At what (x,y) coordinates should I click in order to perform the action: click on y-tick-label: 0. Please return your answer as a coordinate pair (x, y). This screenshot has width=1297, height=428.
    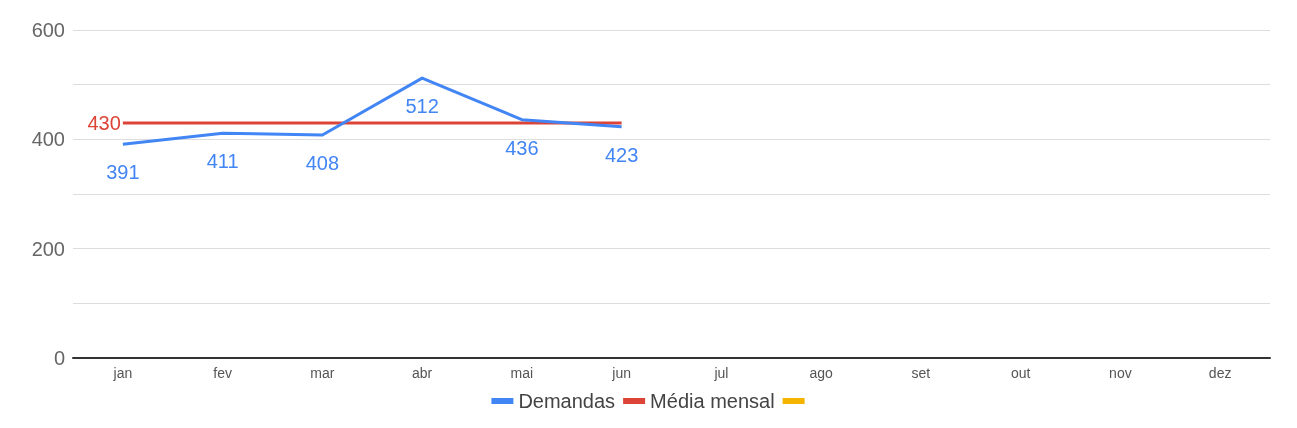
    Looking at the image, I should click on (59, 358).